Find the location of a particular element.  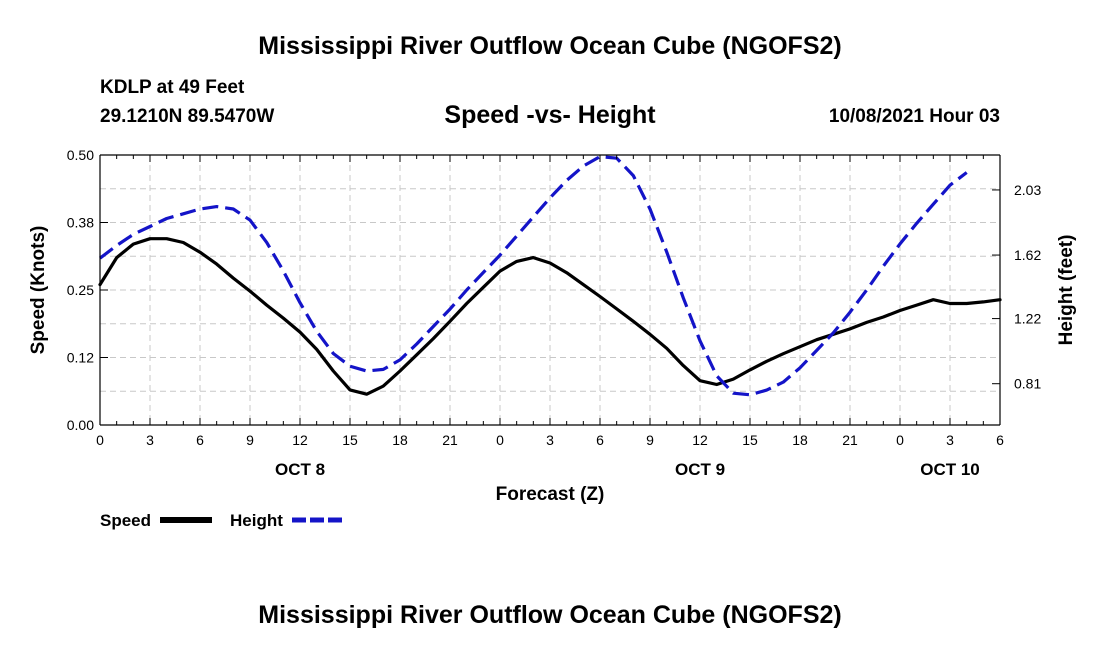

y-tick-label: 0.12 is located at coordinates (80, 358).